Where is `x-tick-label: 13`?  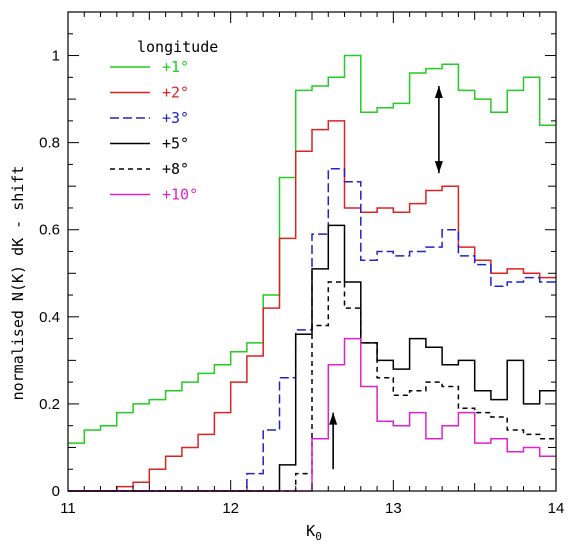 x-tick-label: 13 is located at coordinates (393, 508).